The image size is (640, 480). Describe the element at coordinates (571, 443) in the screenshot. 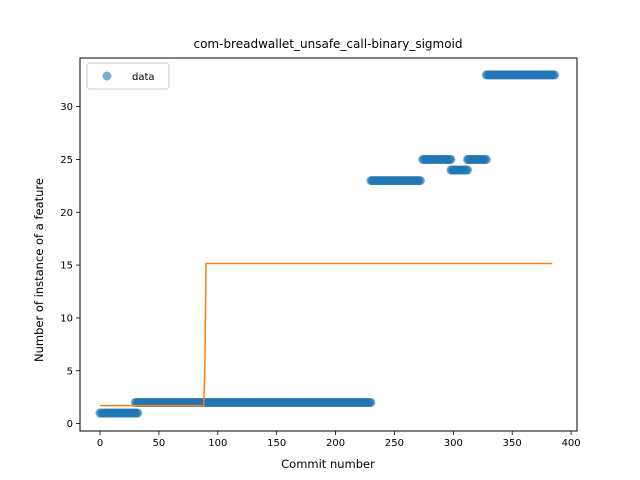

I see `x-tick-label: 400` at that location.